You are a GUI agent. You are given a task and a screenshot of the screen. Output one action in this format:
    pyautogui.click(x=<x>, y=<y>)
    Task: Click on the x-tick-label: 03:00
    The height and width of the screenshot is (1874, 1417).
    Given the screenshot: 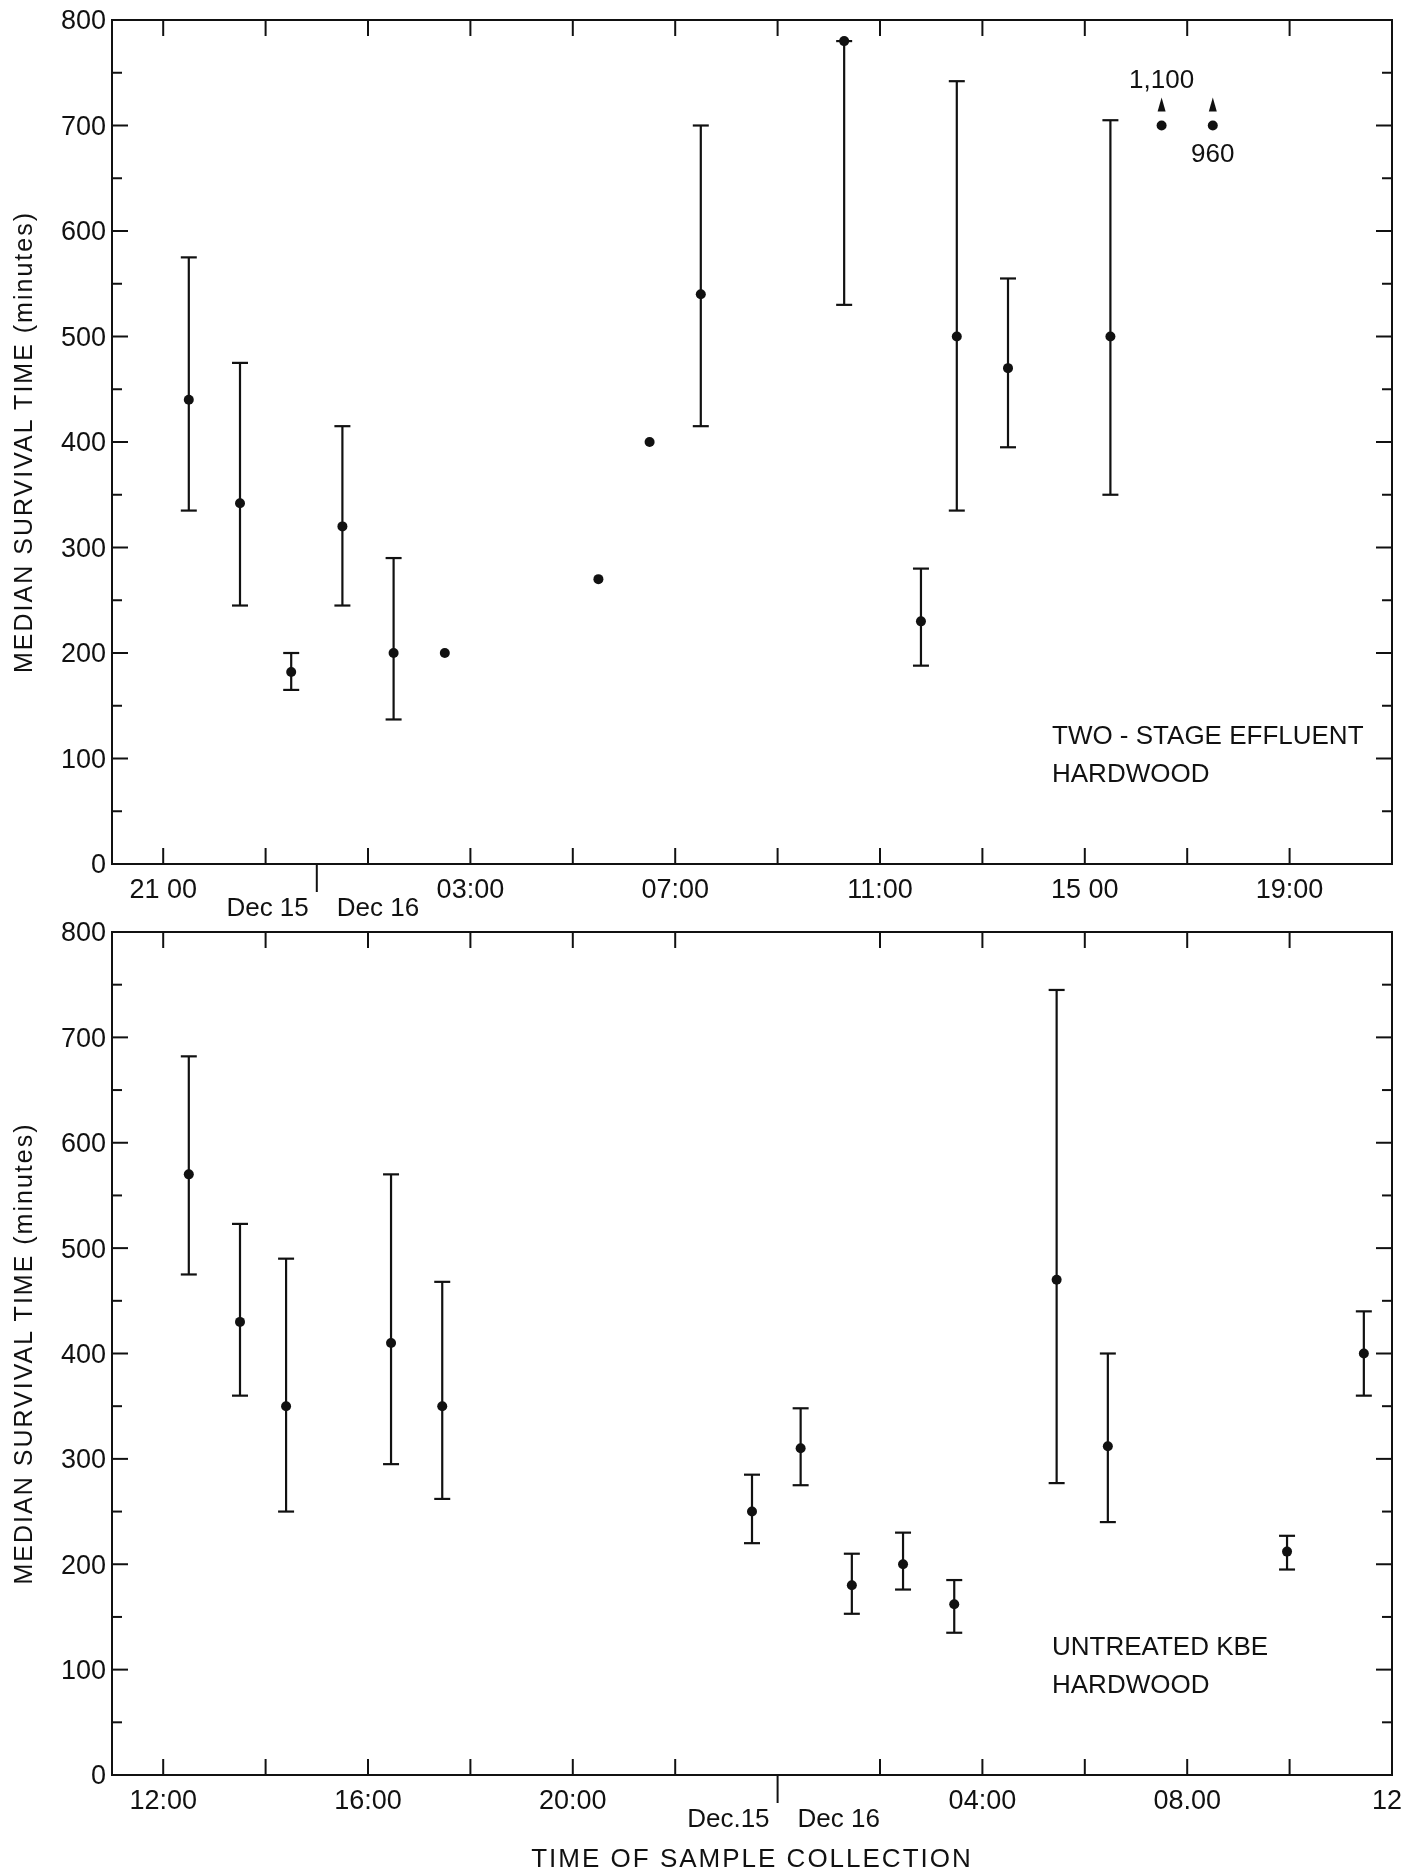 What is the action you would take?
    pyautogui.click(x=470, y=889)
    